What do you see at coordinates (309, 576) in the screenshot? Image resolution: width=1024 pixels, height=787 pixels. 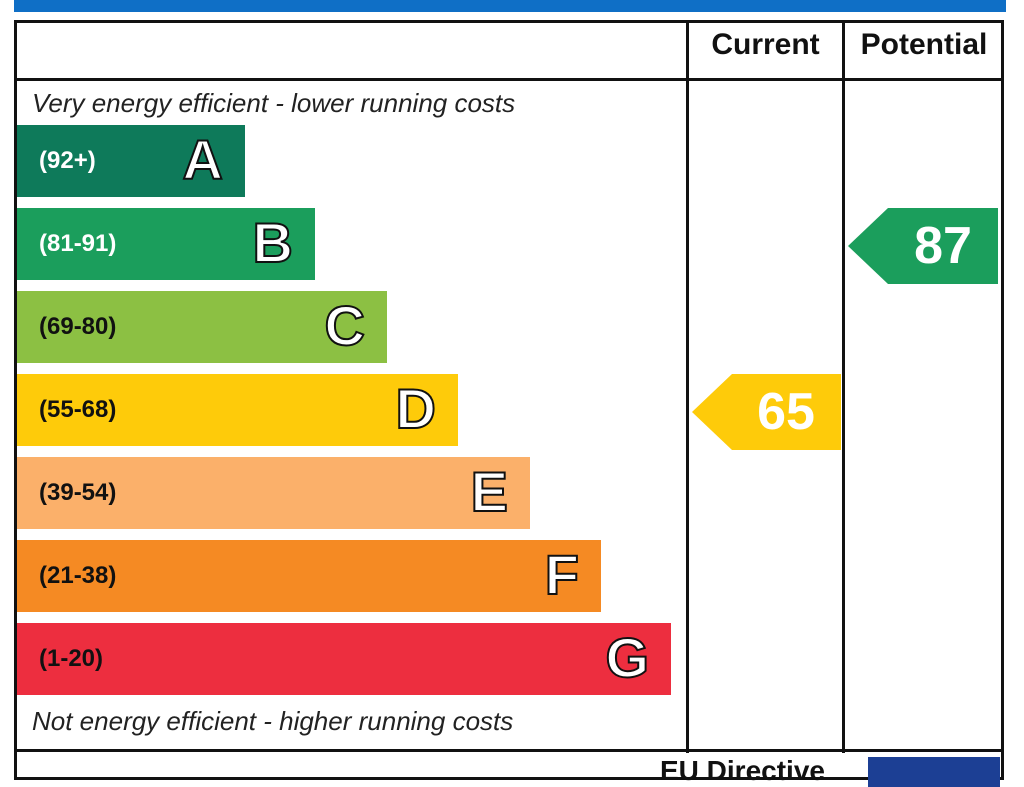 I see `band-f: (21-38) F` at bounding box center [309, 576].